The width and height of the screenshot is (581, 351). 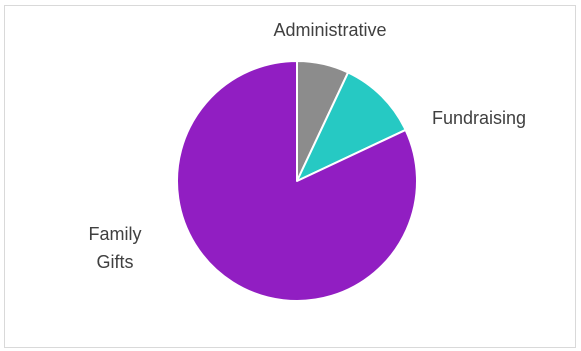 What do you see at coordinates (115, 248) in the screenshot?
I see `pie-label-family-gifts: Family Gifts` at bounding box center [115, 248].